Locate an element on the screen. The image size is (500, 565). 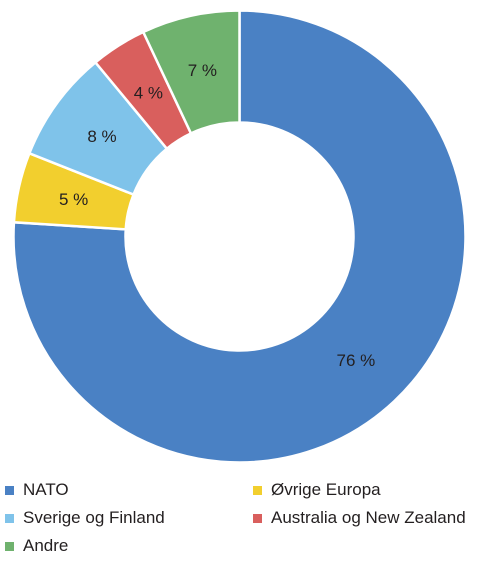
legend-label-ovrige-europa: Øvrige Europa is located at coordinates (326, 489).